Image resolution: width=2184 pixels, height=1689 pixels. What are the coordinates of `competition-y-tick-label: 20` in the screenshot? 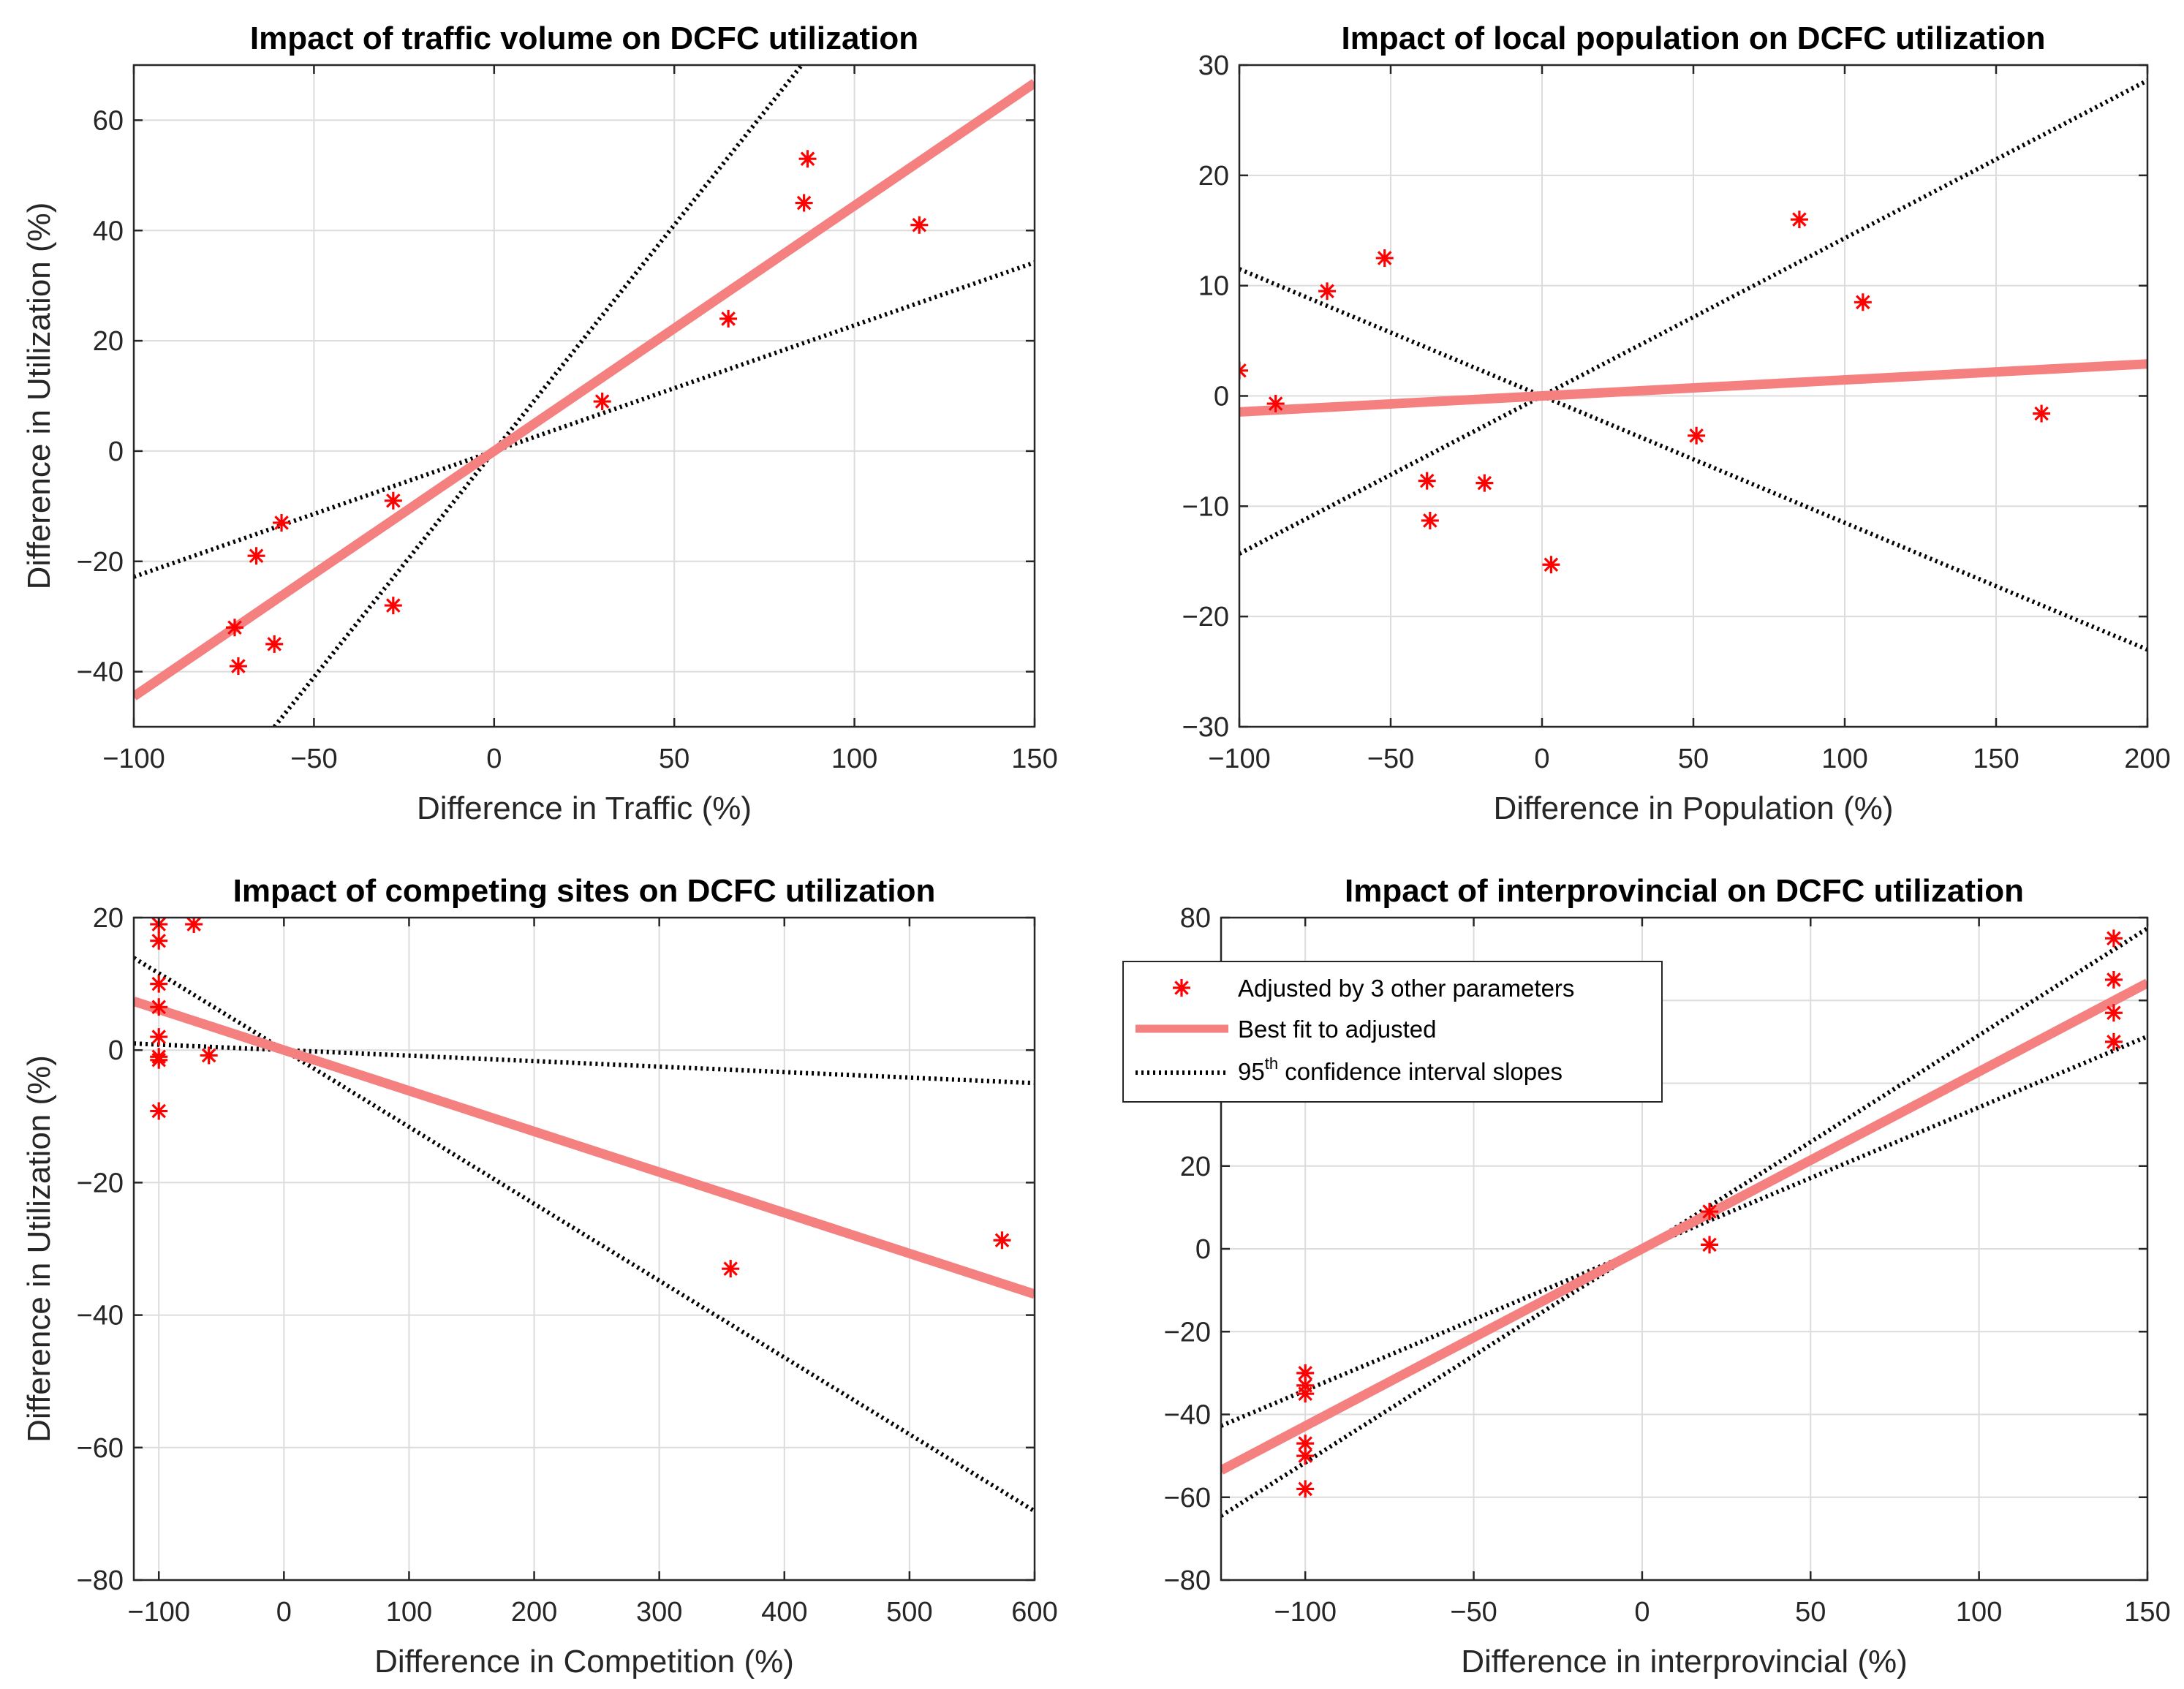 It's located at (108, 918).